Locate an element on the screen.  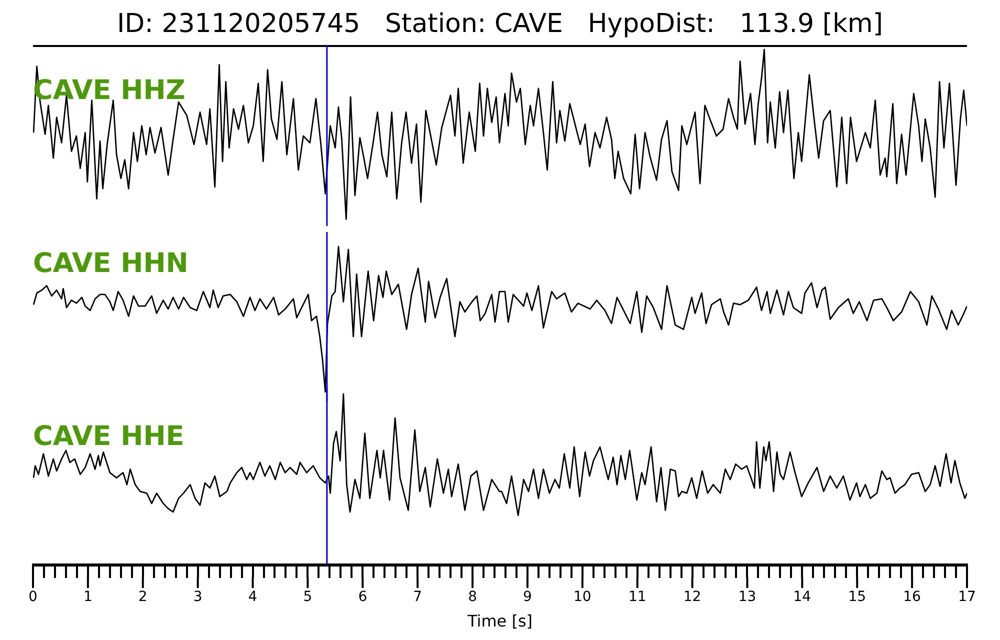
x-tick-label: 15 is located at coordinates (857, 597).